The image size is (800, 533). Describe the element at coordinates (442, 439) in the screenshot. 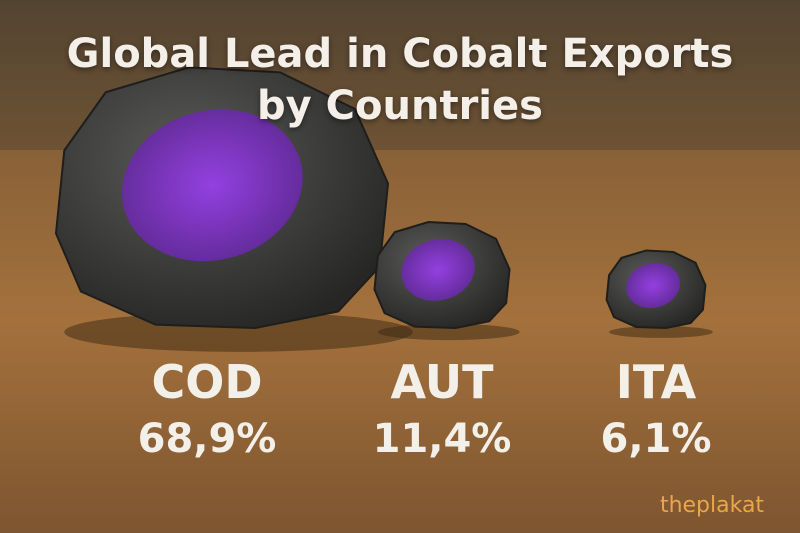

I see `value-label: 11,4%` at that location.